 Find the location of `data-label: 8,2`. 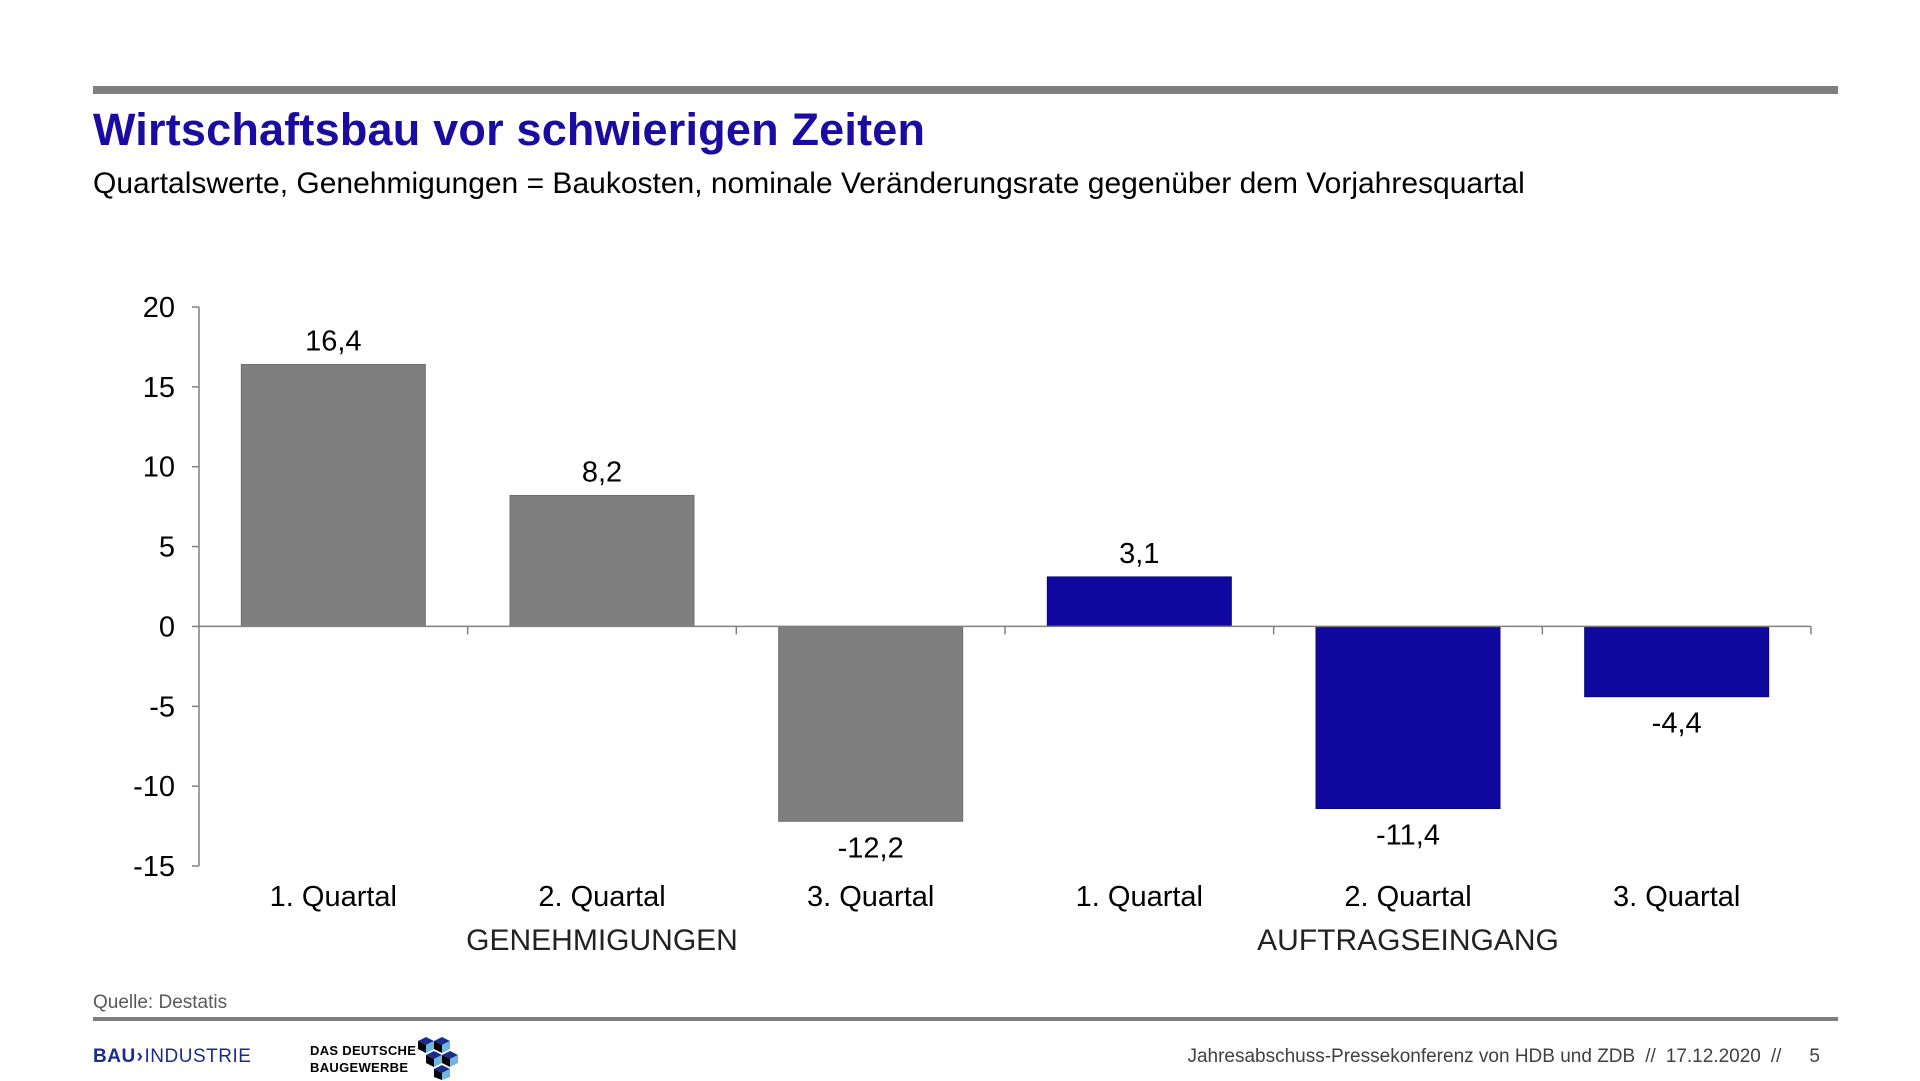

data-label: 8,2 is located at coordinates (602, 472).